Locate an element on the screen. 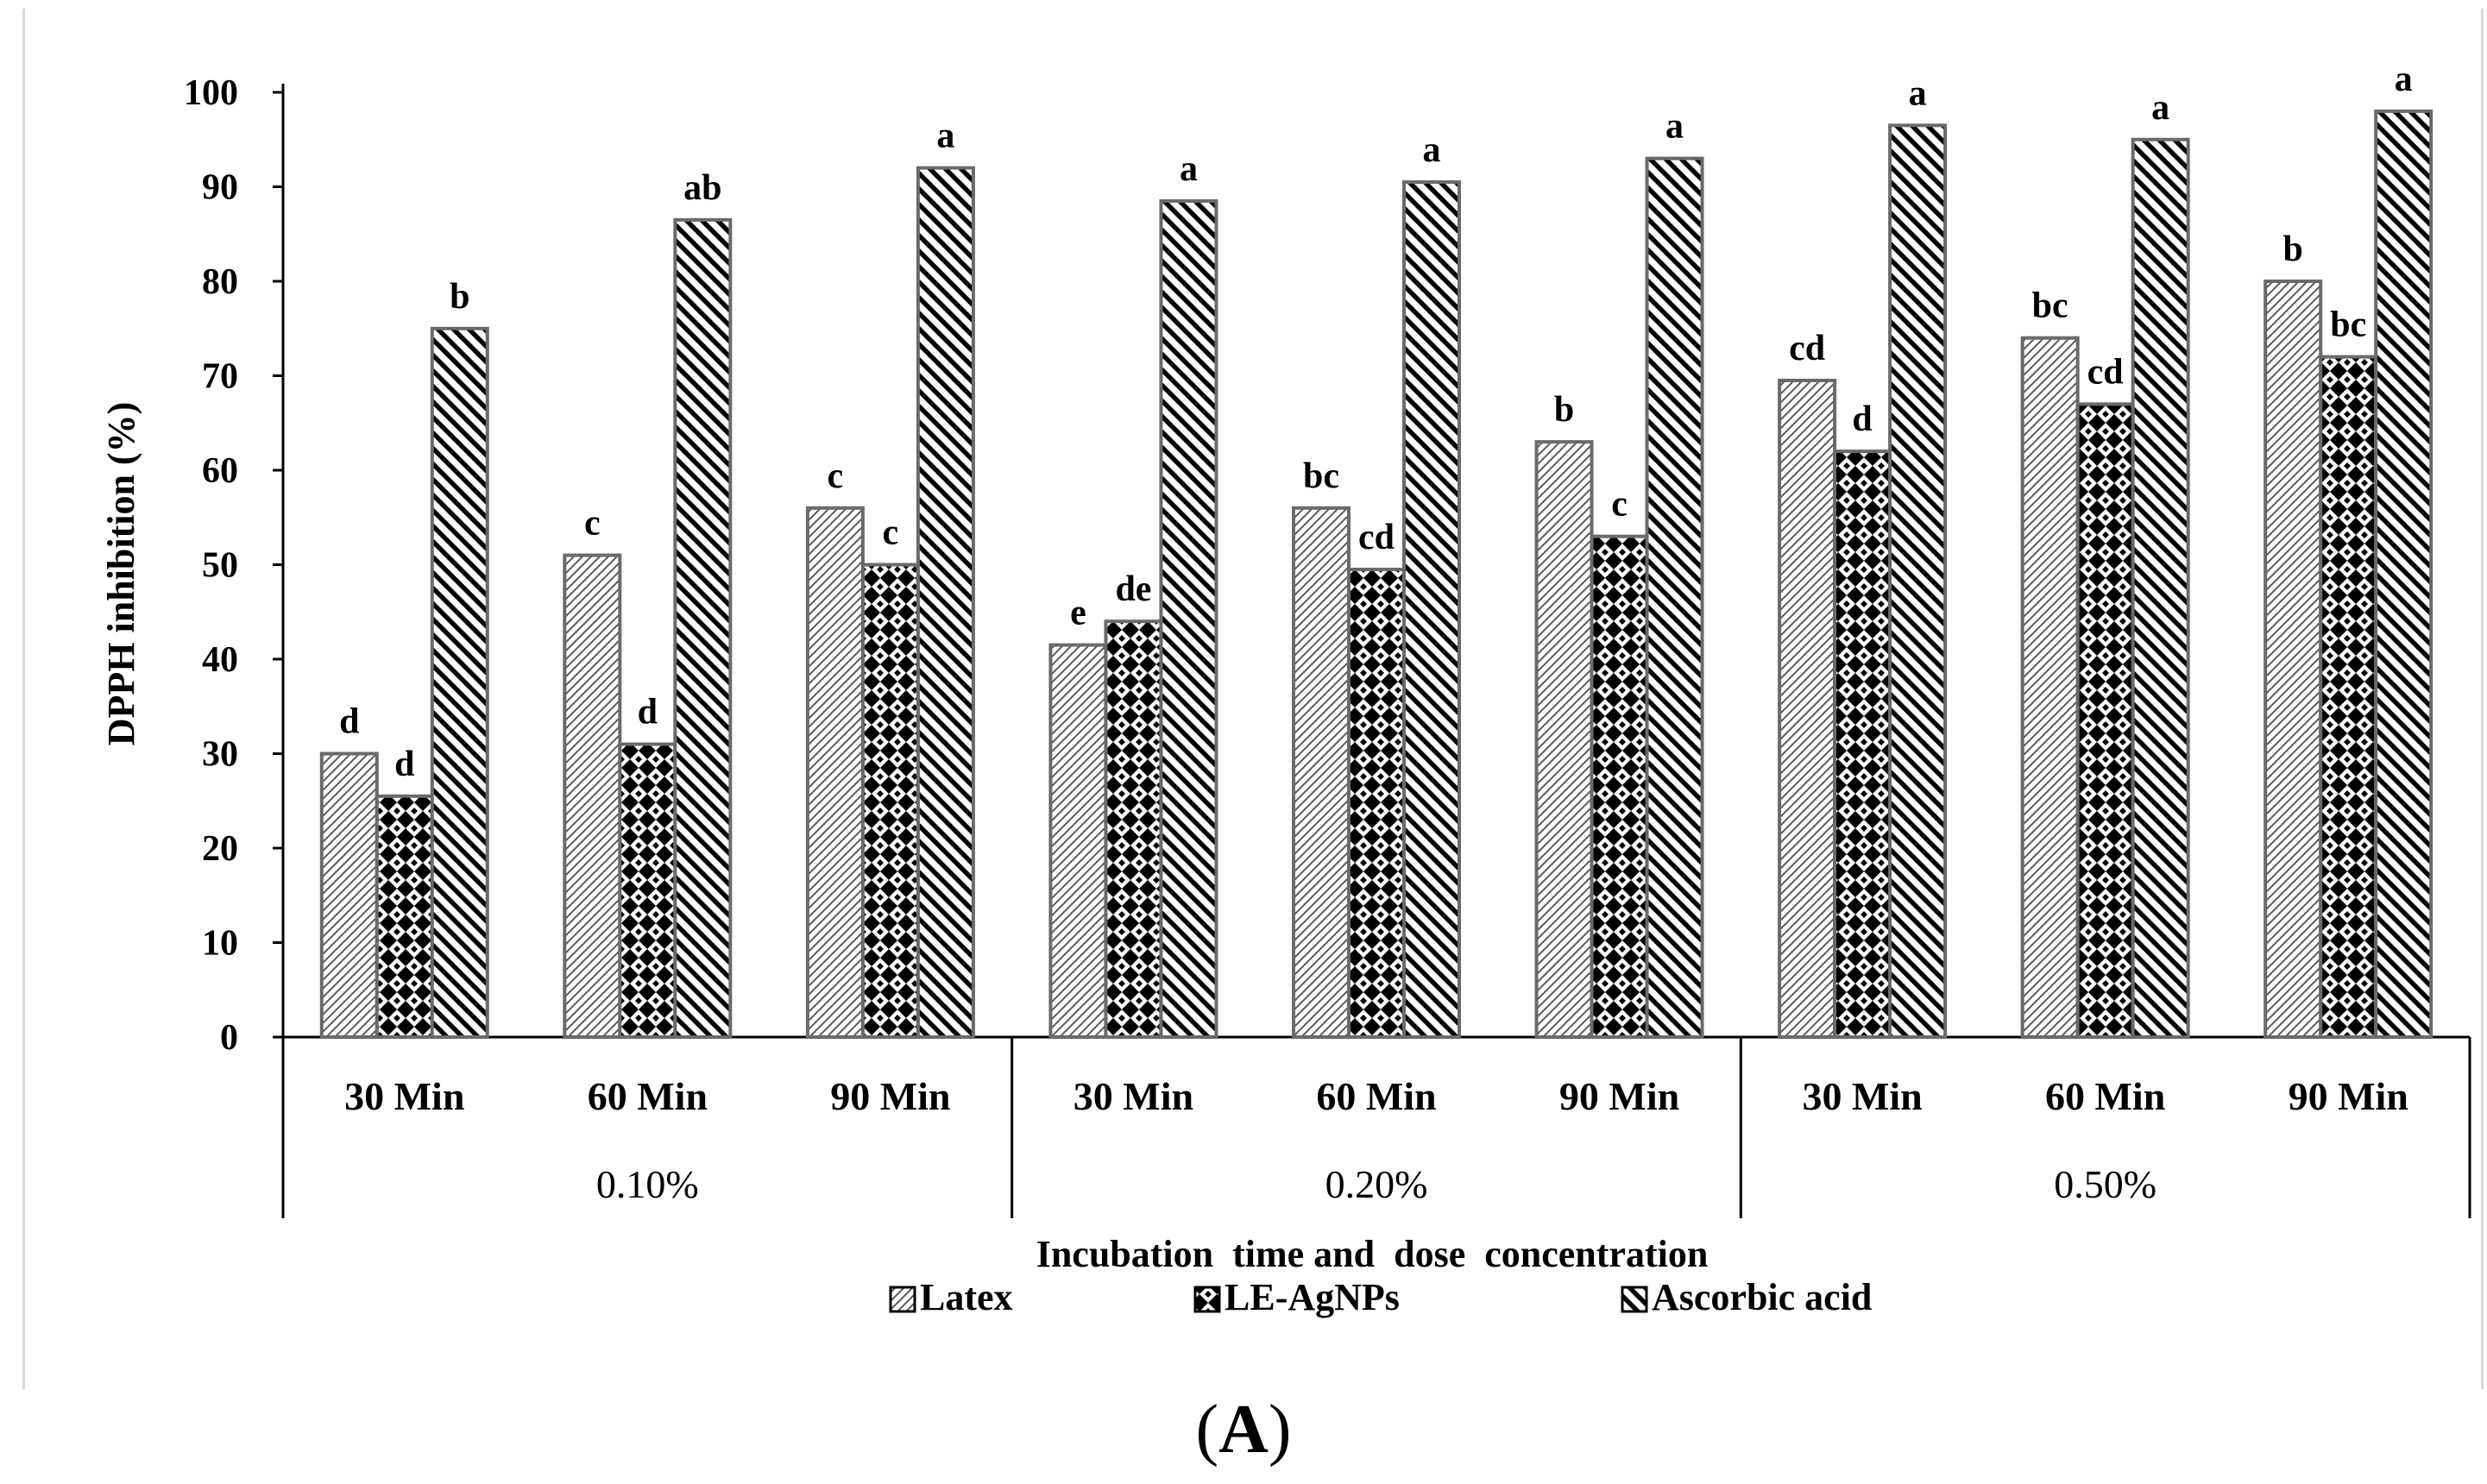 This screenshot has height=1484, width=2487. legend-item-latex: Latex is located at coordinates (951, 1297).